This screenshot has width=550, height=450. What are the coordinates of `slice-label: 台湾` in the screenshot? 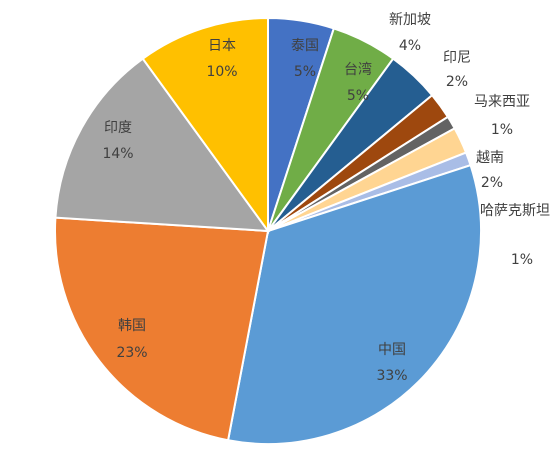 It's located at (358, 69).